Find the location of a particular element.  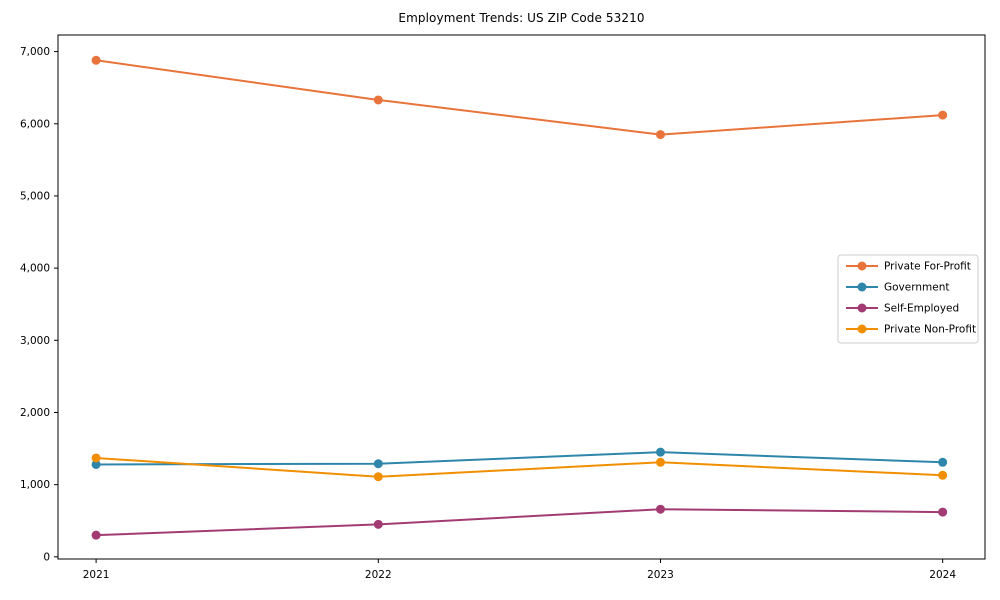

x-tick-label: 2021 is located at coordinates (96, 575).